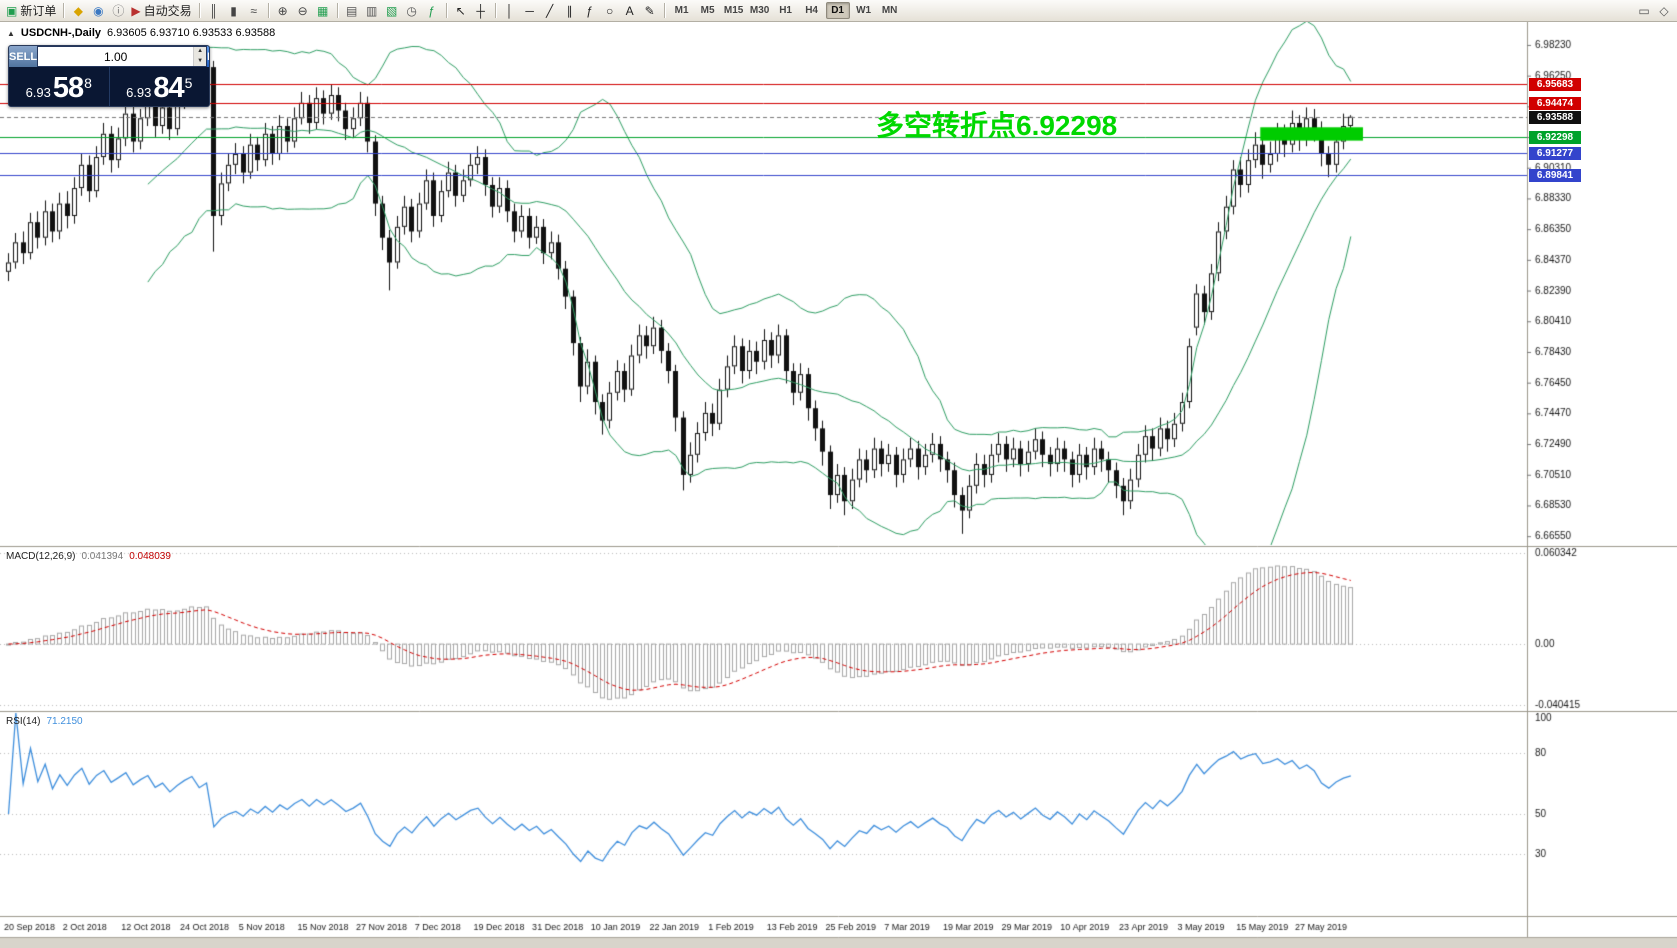 Image resolution: width=1677 pixels, height=948 pixels. Describe the element at coordinates (1555, 117) in the screenshot. I see `current-price-tag: 6.93588` at that location.